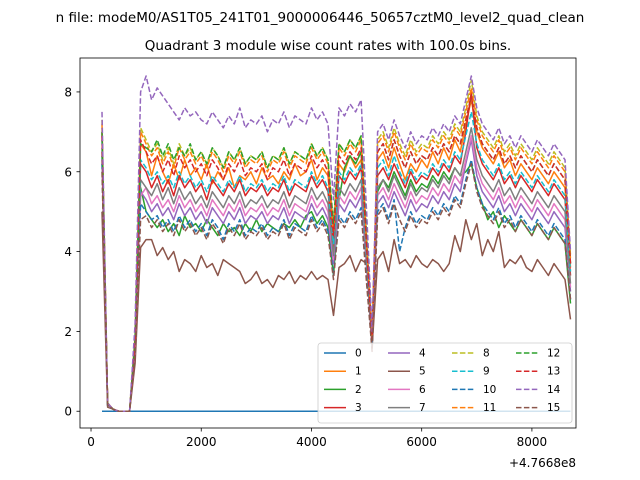 This screenshot has width=640, height=480. What do you see at coordinates (311, 442) in the screenshot?
I see `x-tick-label: 4000` at bounding box center [311, 442].